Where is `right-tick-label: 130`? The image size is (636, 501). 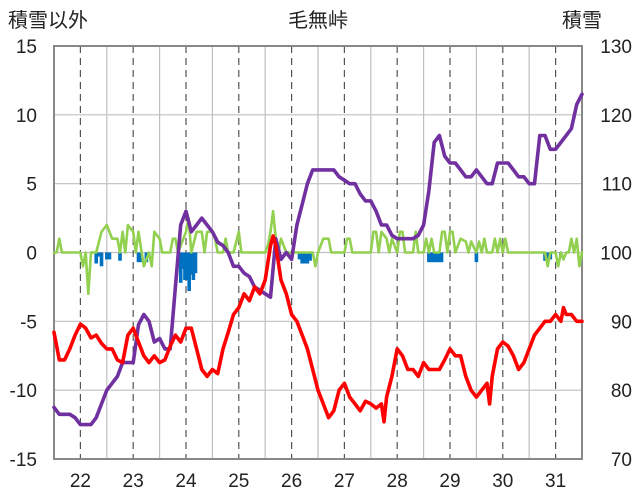 right-tick-label: 130 is located at coordinates (616, 47).